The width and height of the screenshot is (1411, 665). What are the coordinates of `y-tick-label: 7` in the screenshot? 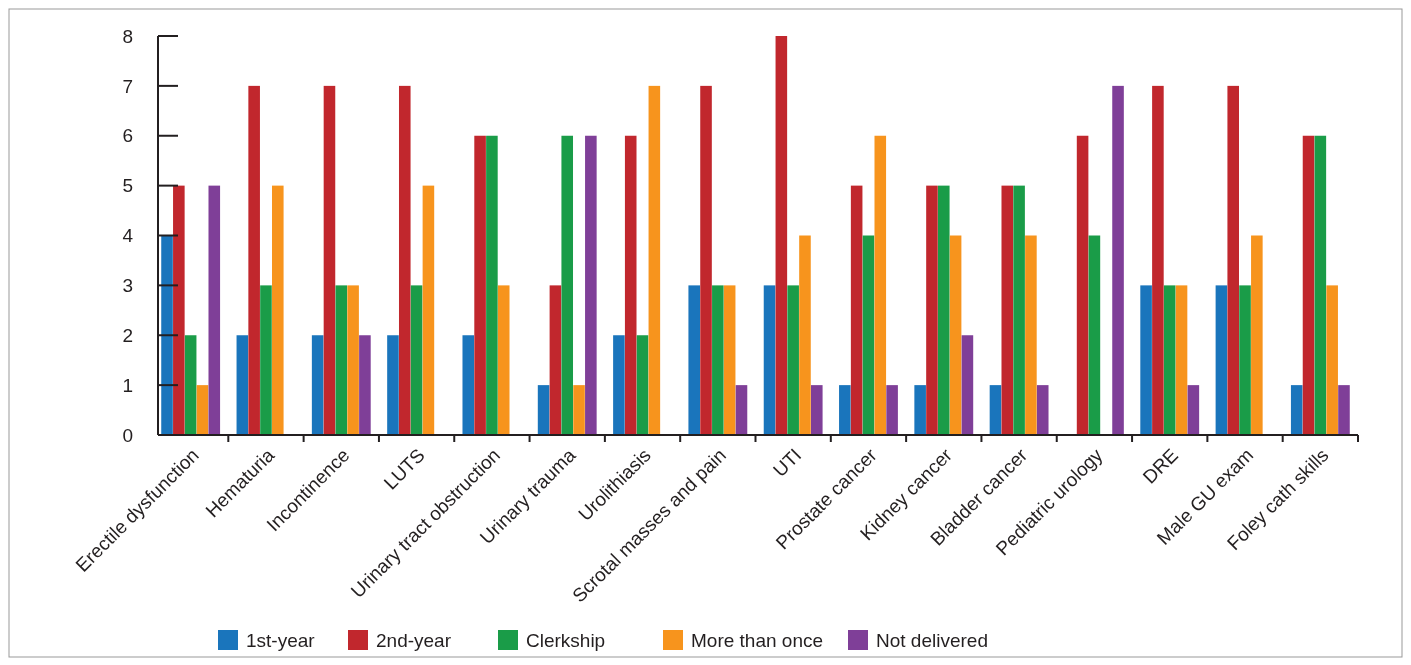 It's located at (127, 86).